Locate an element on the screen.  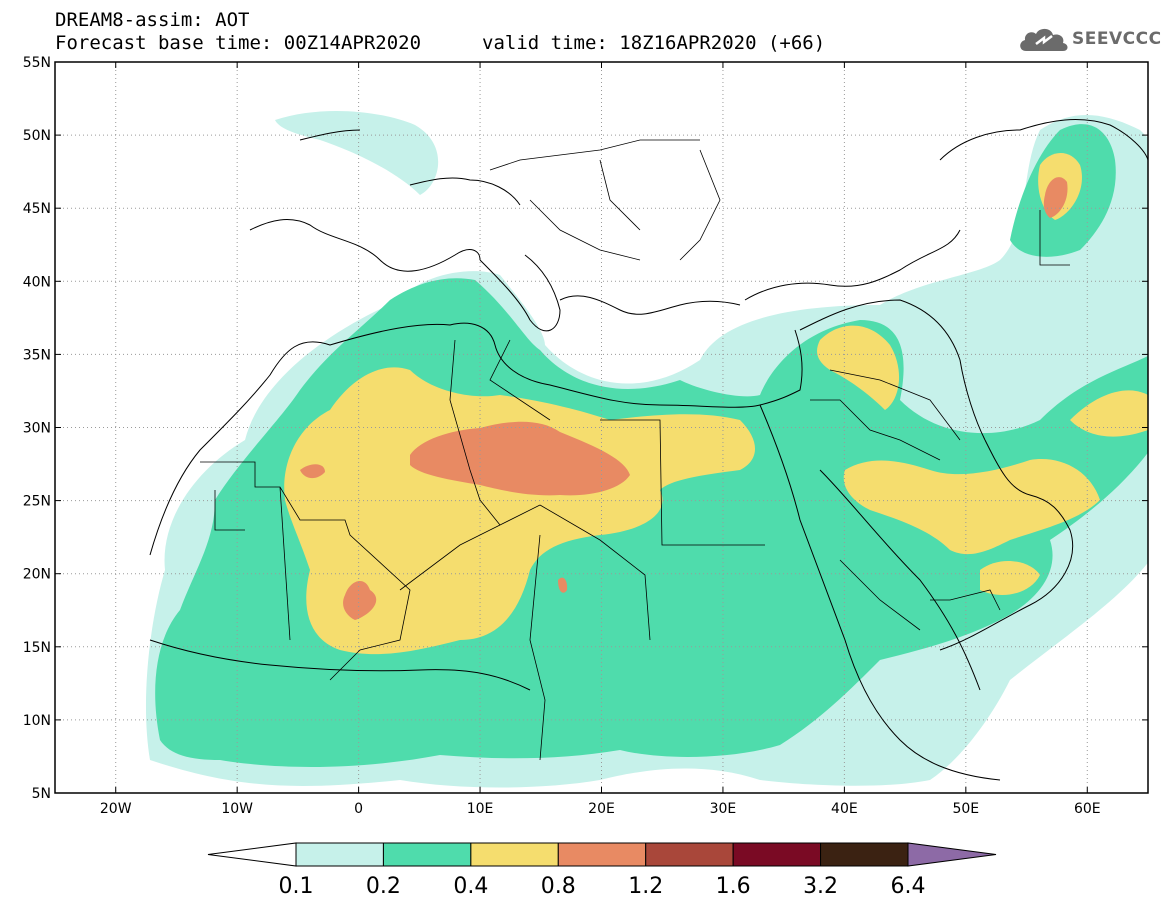
lon-tick-label: 60E is located at coordinates (1087, 809).